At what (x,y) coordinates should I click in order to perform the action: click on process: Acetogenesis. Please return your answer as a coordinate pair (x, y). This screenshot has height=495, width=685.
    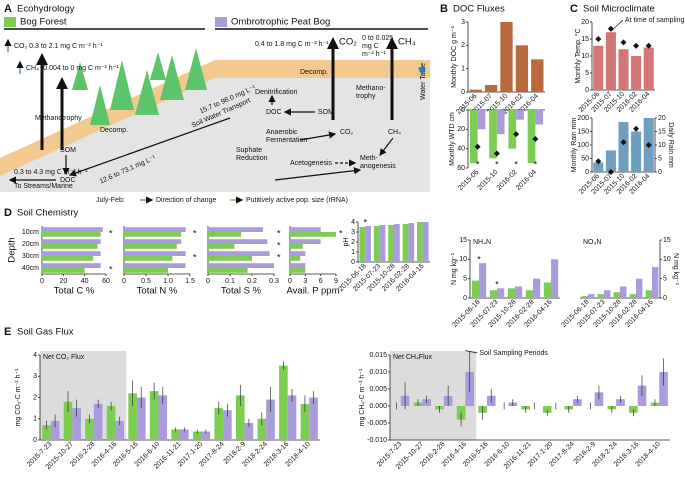
    Looking at the image, I should click on (311, 163).